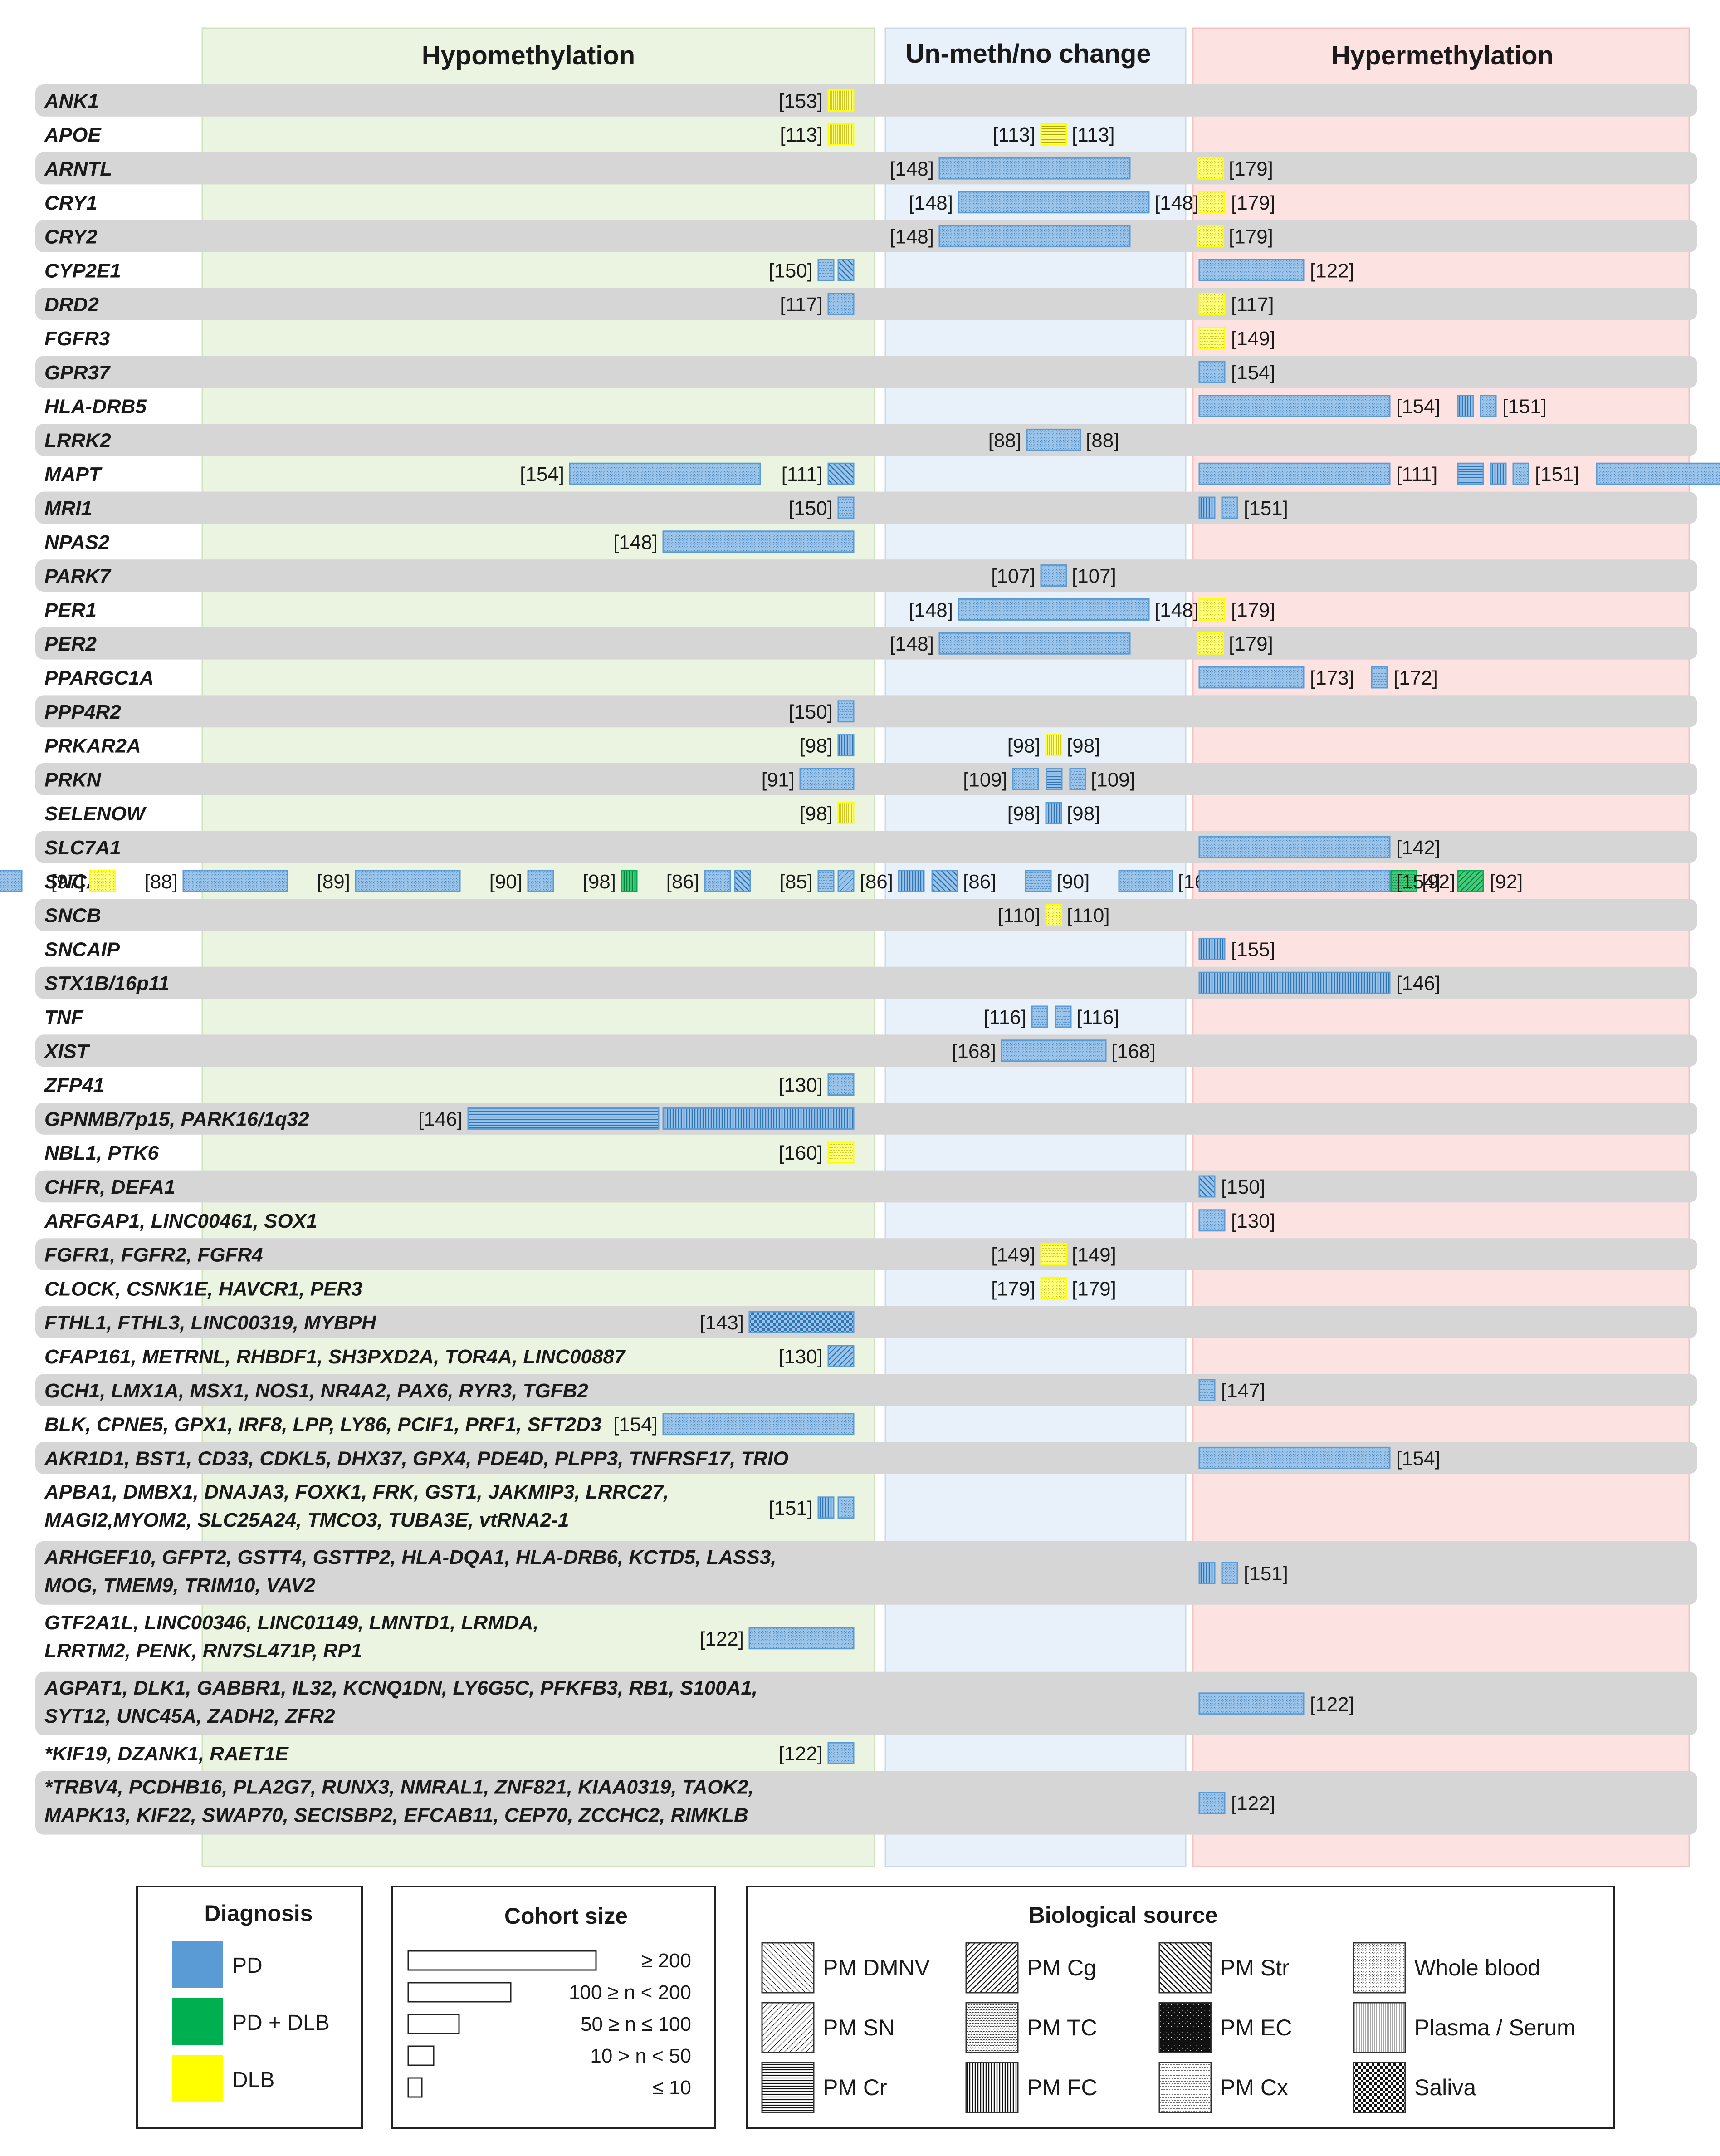 Image resolution: width=1720 pixels, height=2156 pixels. What do you see at coordinates (979, 882) in the screenshot?
I see `citation-snca-86: [86]` at bounding box center [979, 882].